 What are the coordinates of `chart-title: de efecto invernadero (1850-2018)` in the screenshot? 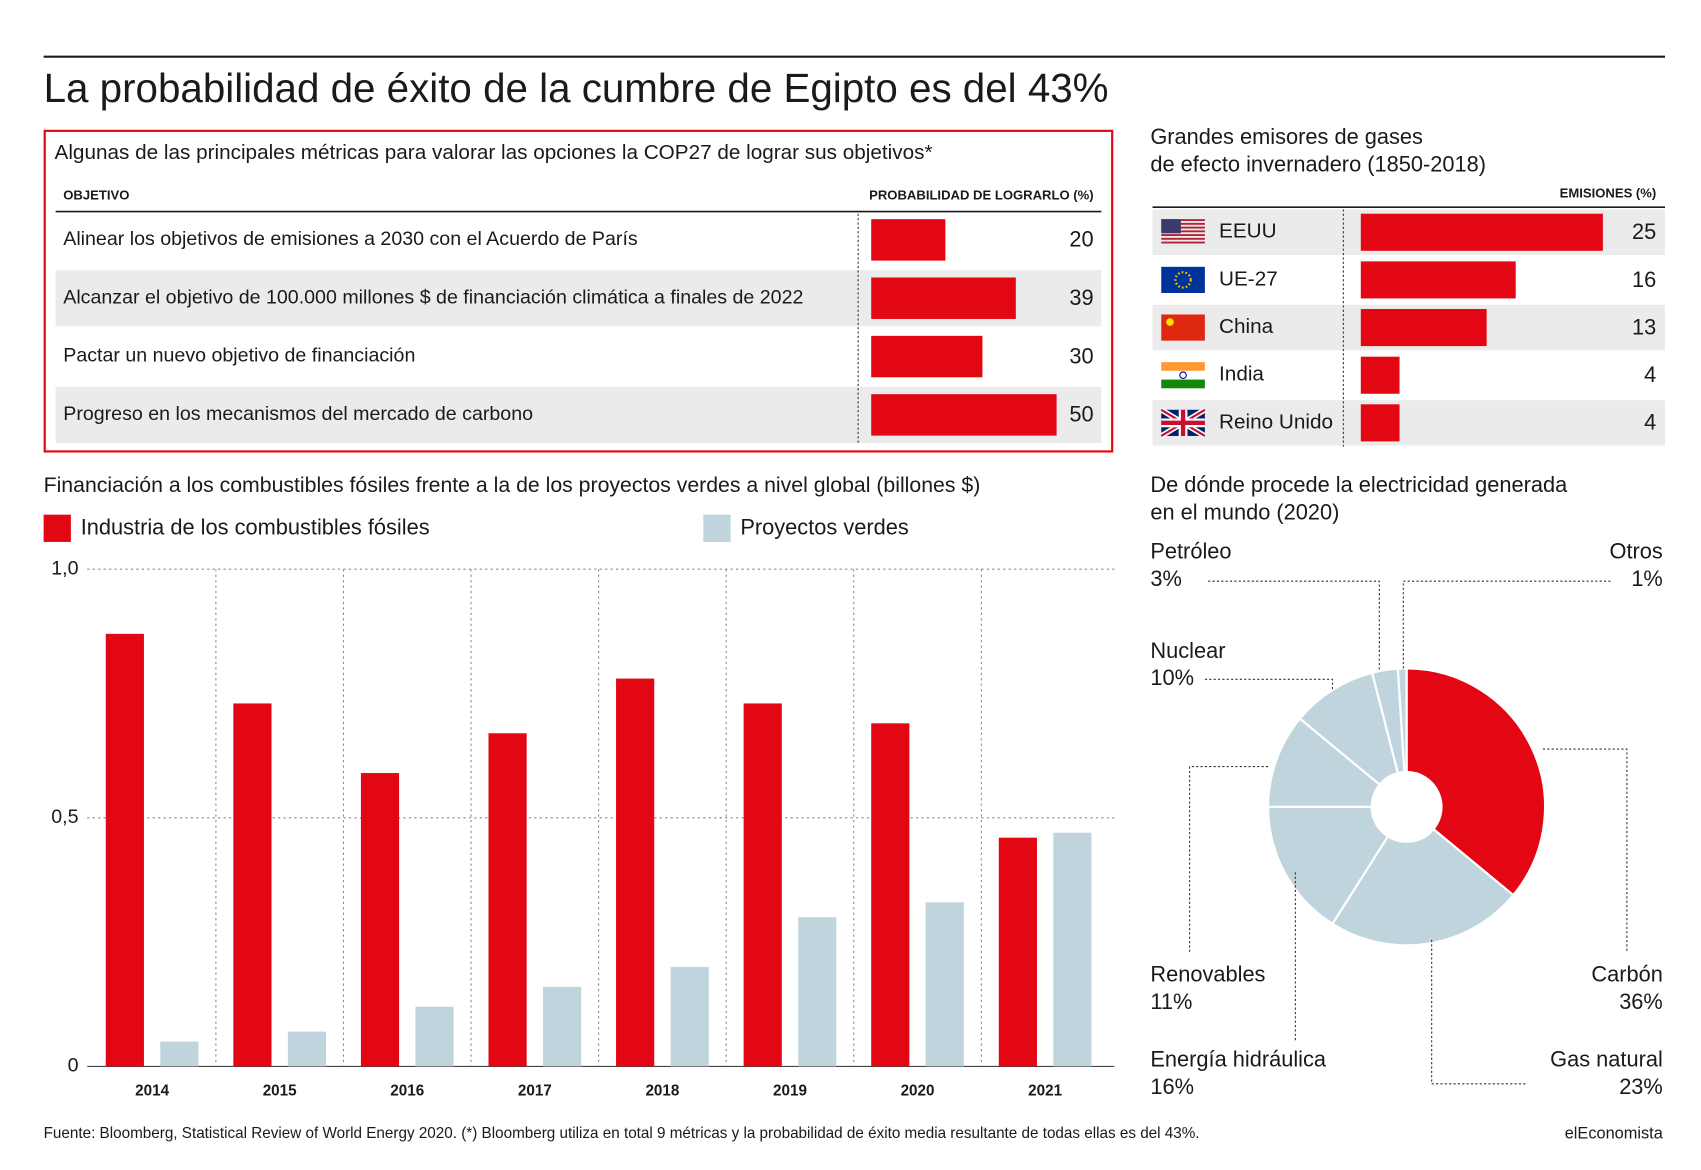 It's located at (1318, 164).